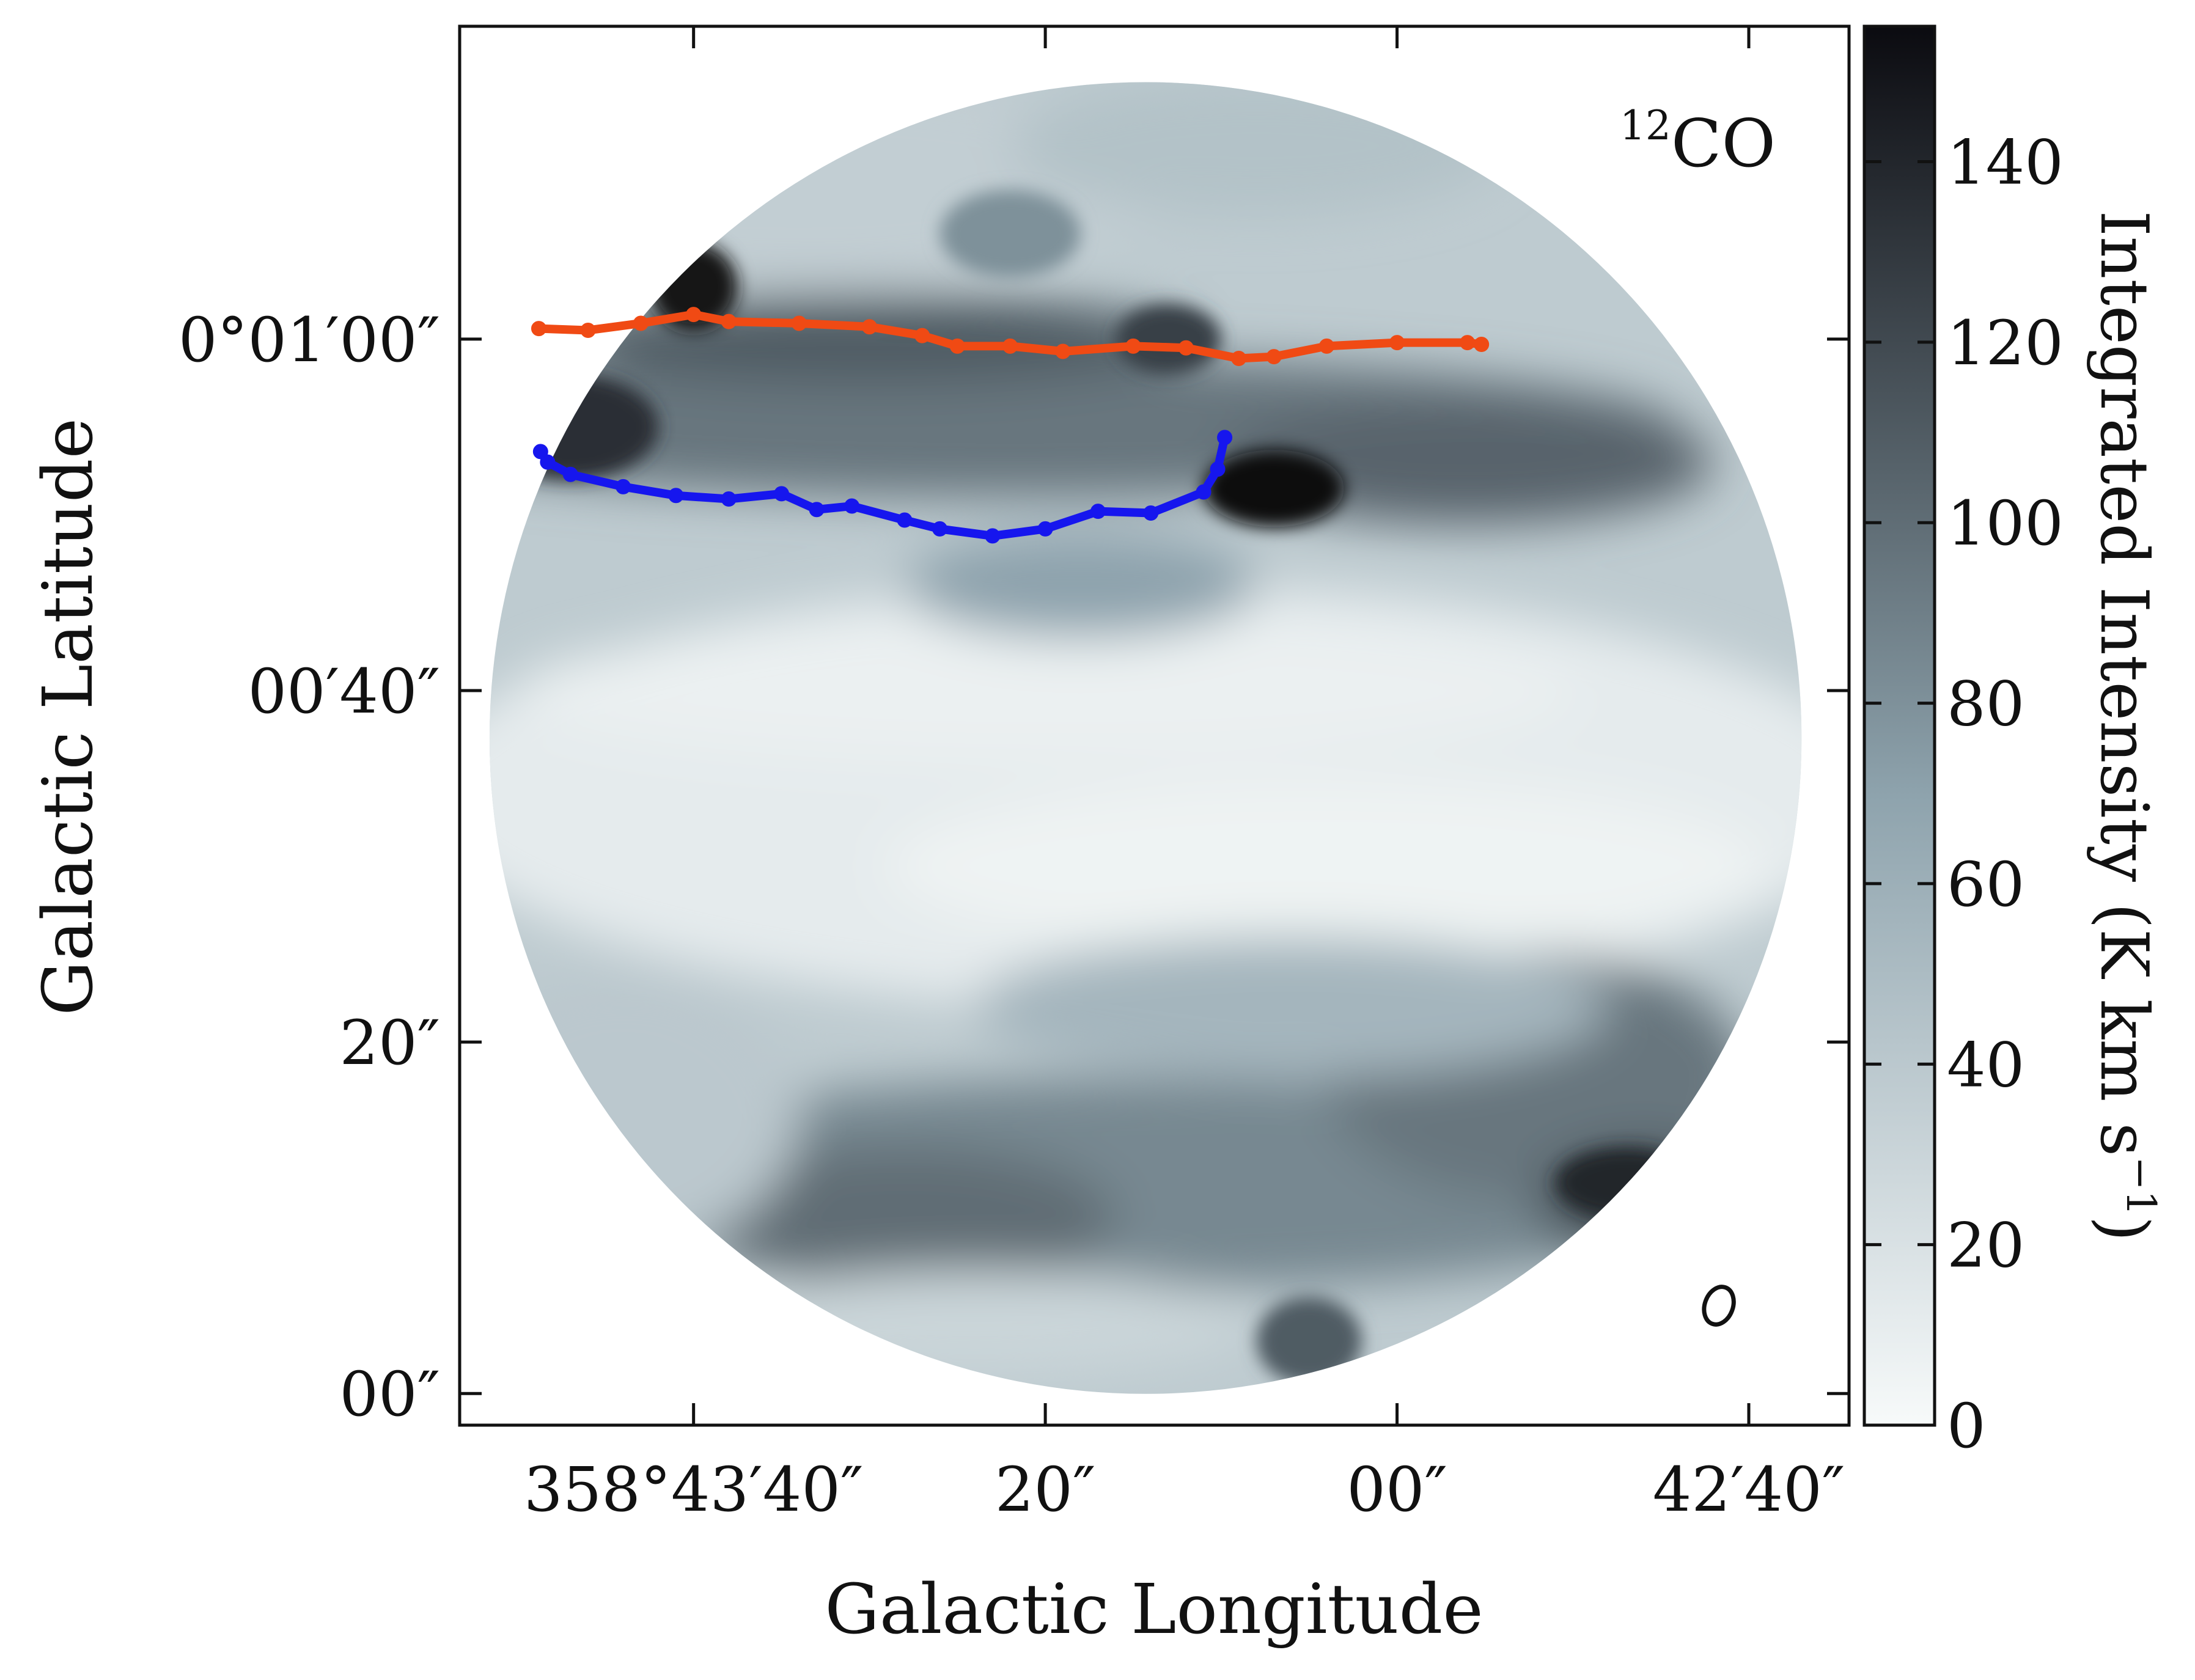 The width and height of the screenshot is (2195, 1680). I want to click on series-line, so click(882, 486).